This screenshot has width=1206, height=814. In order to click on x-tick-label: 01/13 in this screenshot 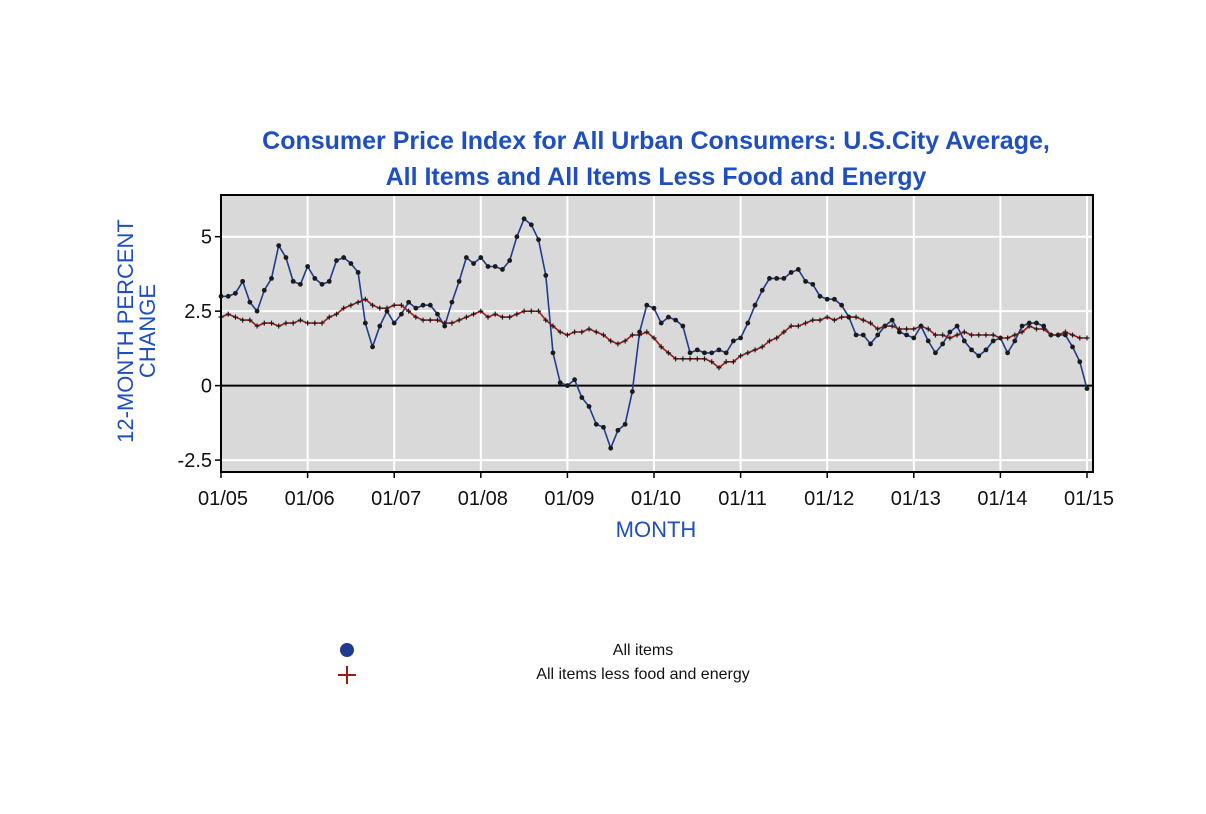, I will do `click(916, 499)`.